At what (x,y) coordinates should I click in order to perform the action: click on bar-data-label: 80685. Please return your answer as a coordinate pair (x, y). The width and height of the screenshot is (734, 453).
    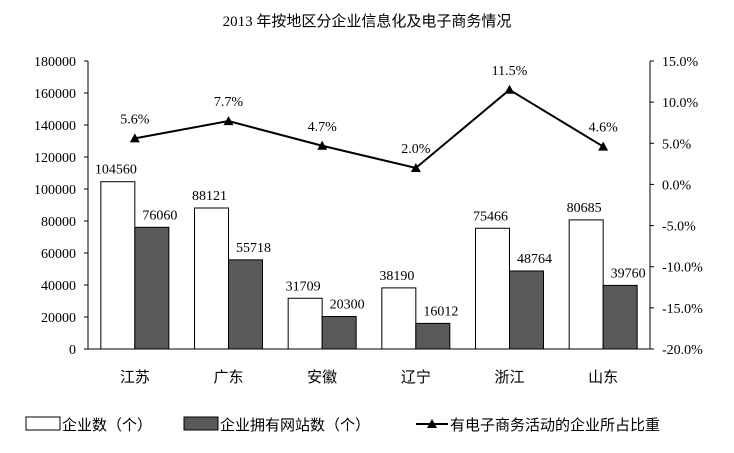
    Looking at the image, I should click on (584, 208).